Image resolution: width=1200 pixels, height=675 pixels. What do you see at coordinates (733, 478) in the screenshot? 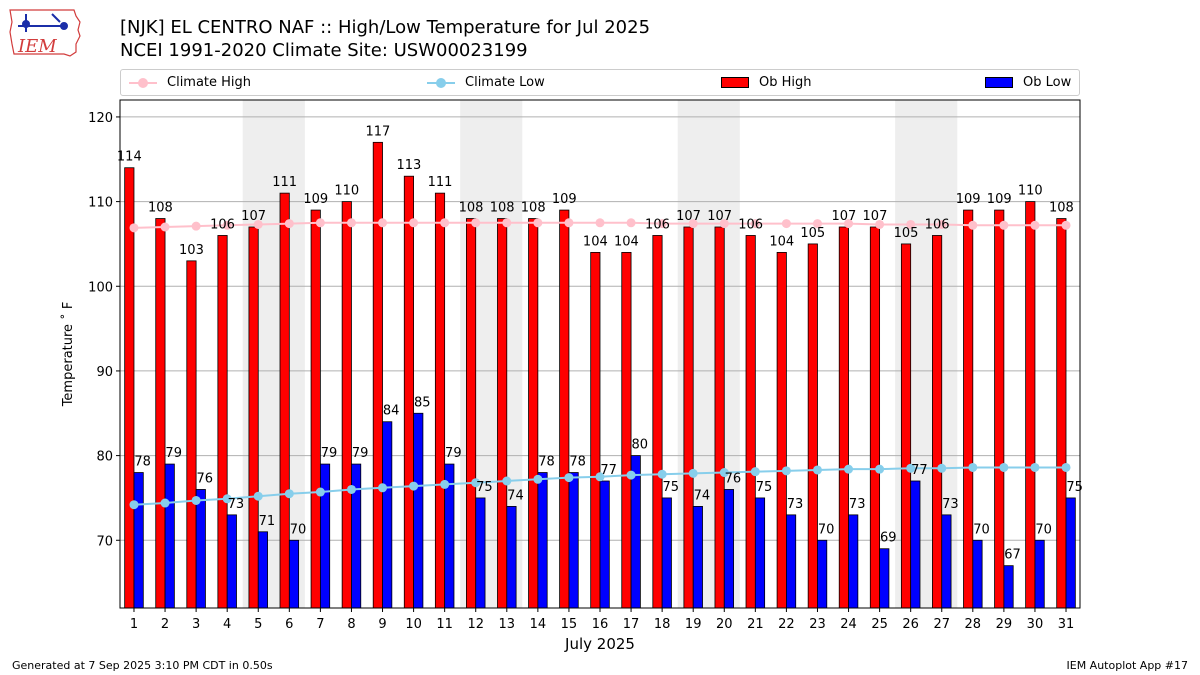
I see `ob-low-label: 76` at bounding box center [733, 478].